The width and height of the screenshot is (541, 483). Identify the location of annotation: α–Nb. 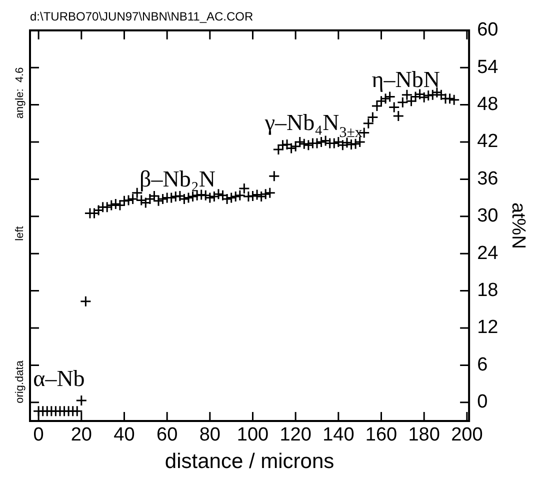
(59, 378).